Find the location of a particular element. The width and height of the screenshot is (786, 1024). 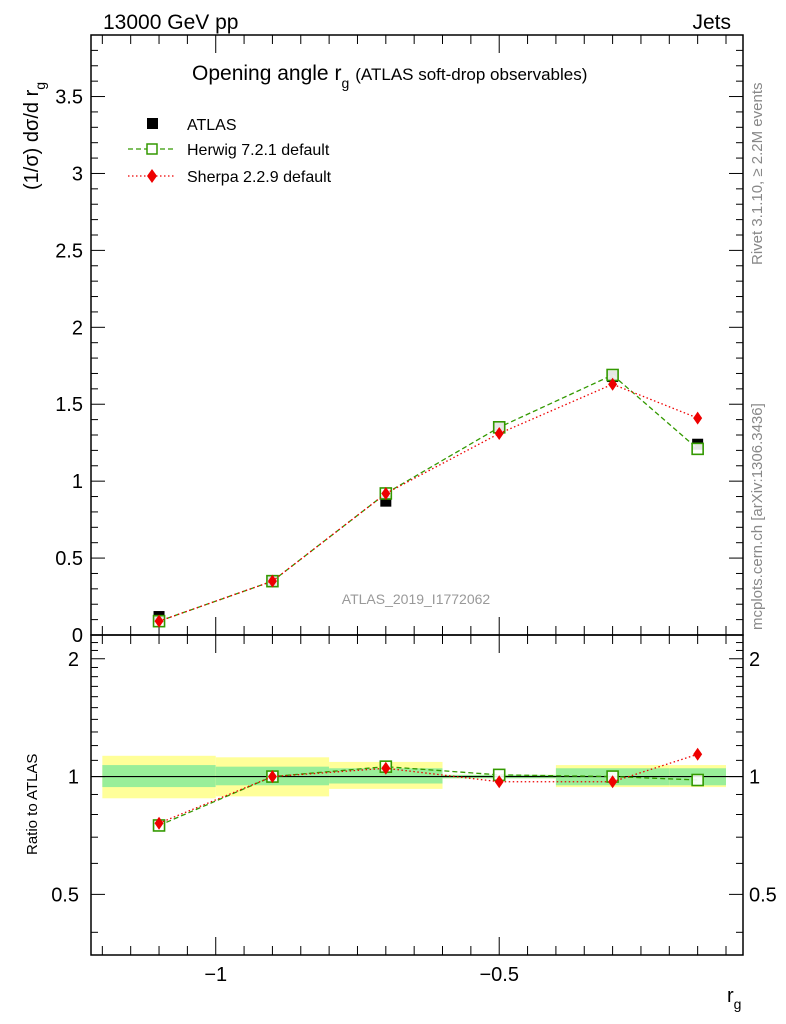

analysis-watermark: ATLAS_2019_I1772062 is located at coordinates (416, 599).